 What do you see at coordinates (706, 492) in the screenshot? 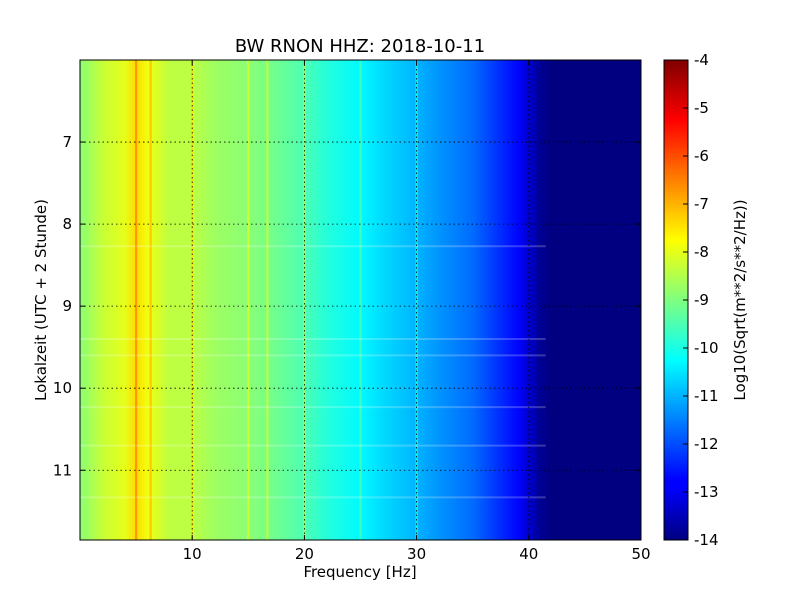
I see `colorbar-tick-label: -13` at bounding box center [706, 492].